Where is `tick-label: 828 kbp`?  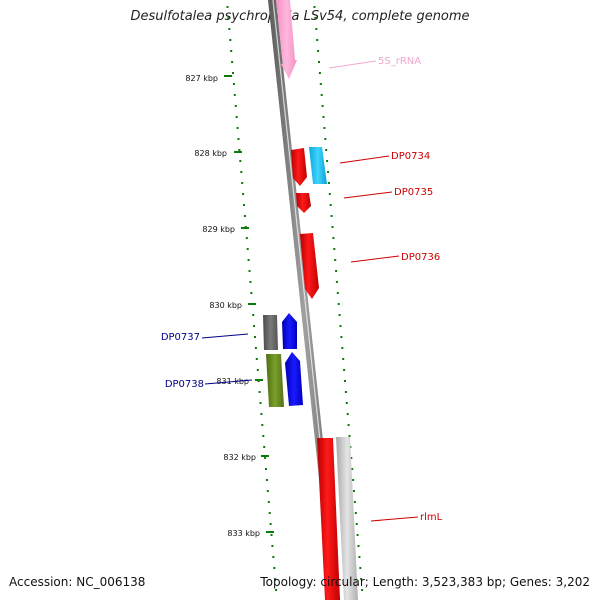 tick-label: 828 kbp is located at coordinates (210, 153).